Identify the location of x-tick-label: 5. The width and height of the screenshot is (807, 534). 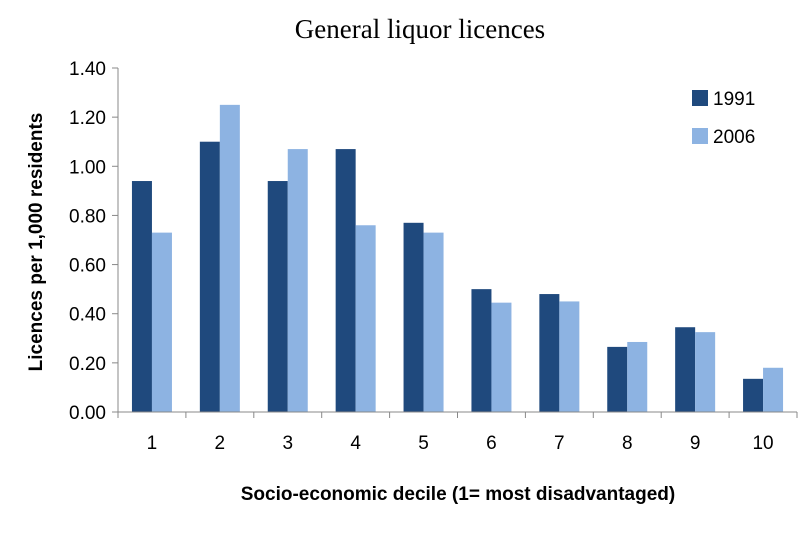
(423, 443).